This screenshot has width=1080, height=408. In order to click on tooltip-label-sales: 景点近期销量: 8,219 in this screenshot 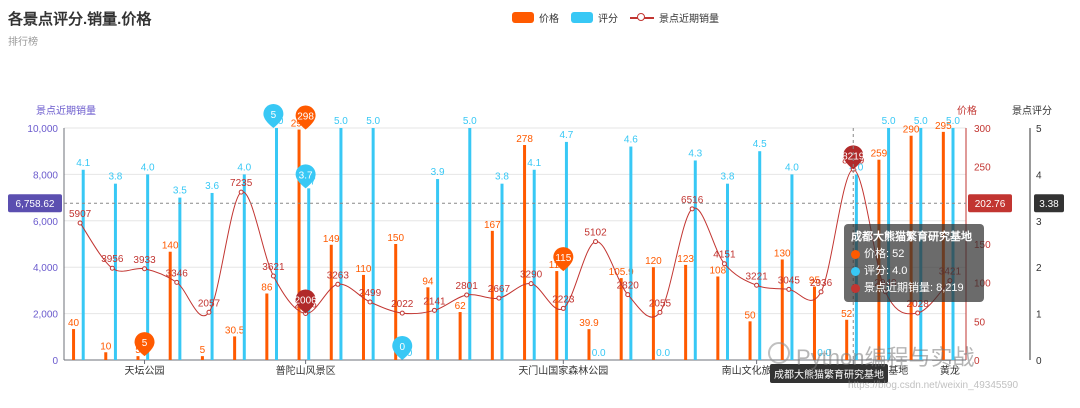, I will do `click(914, 288)`.